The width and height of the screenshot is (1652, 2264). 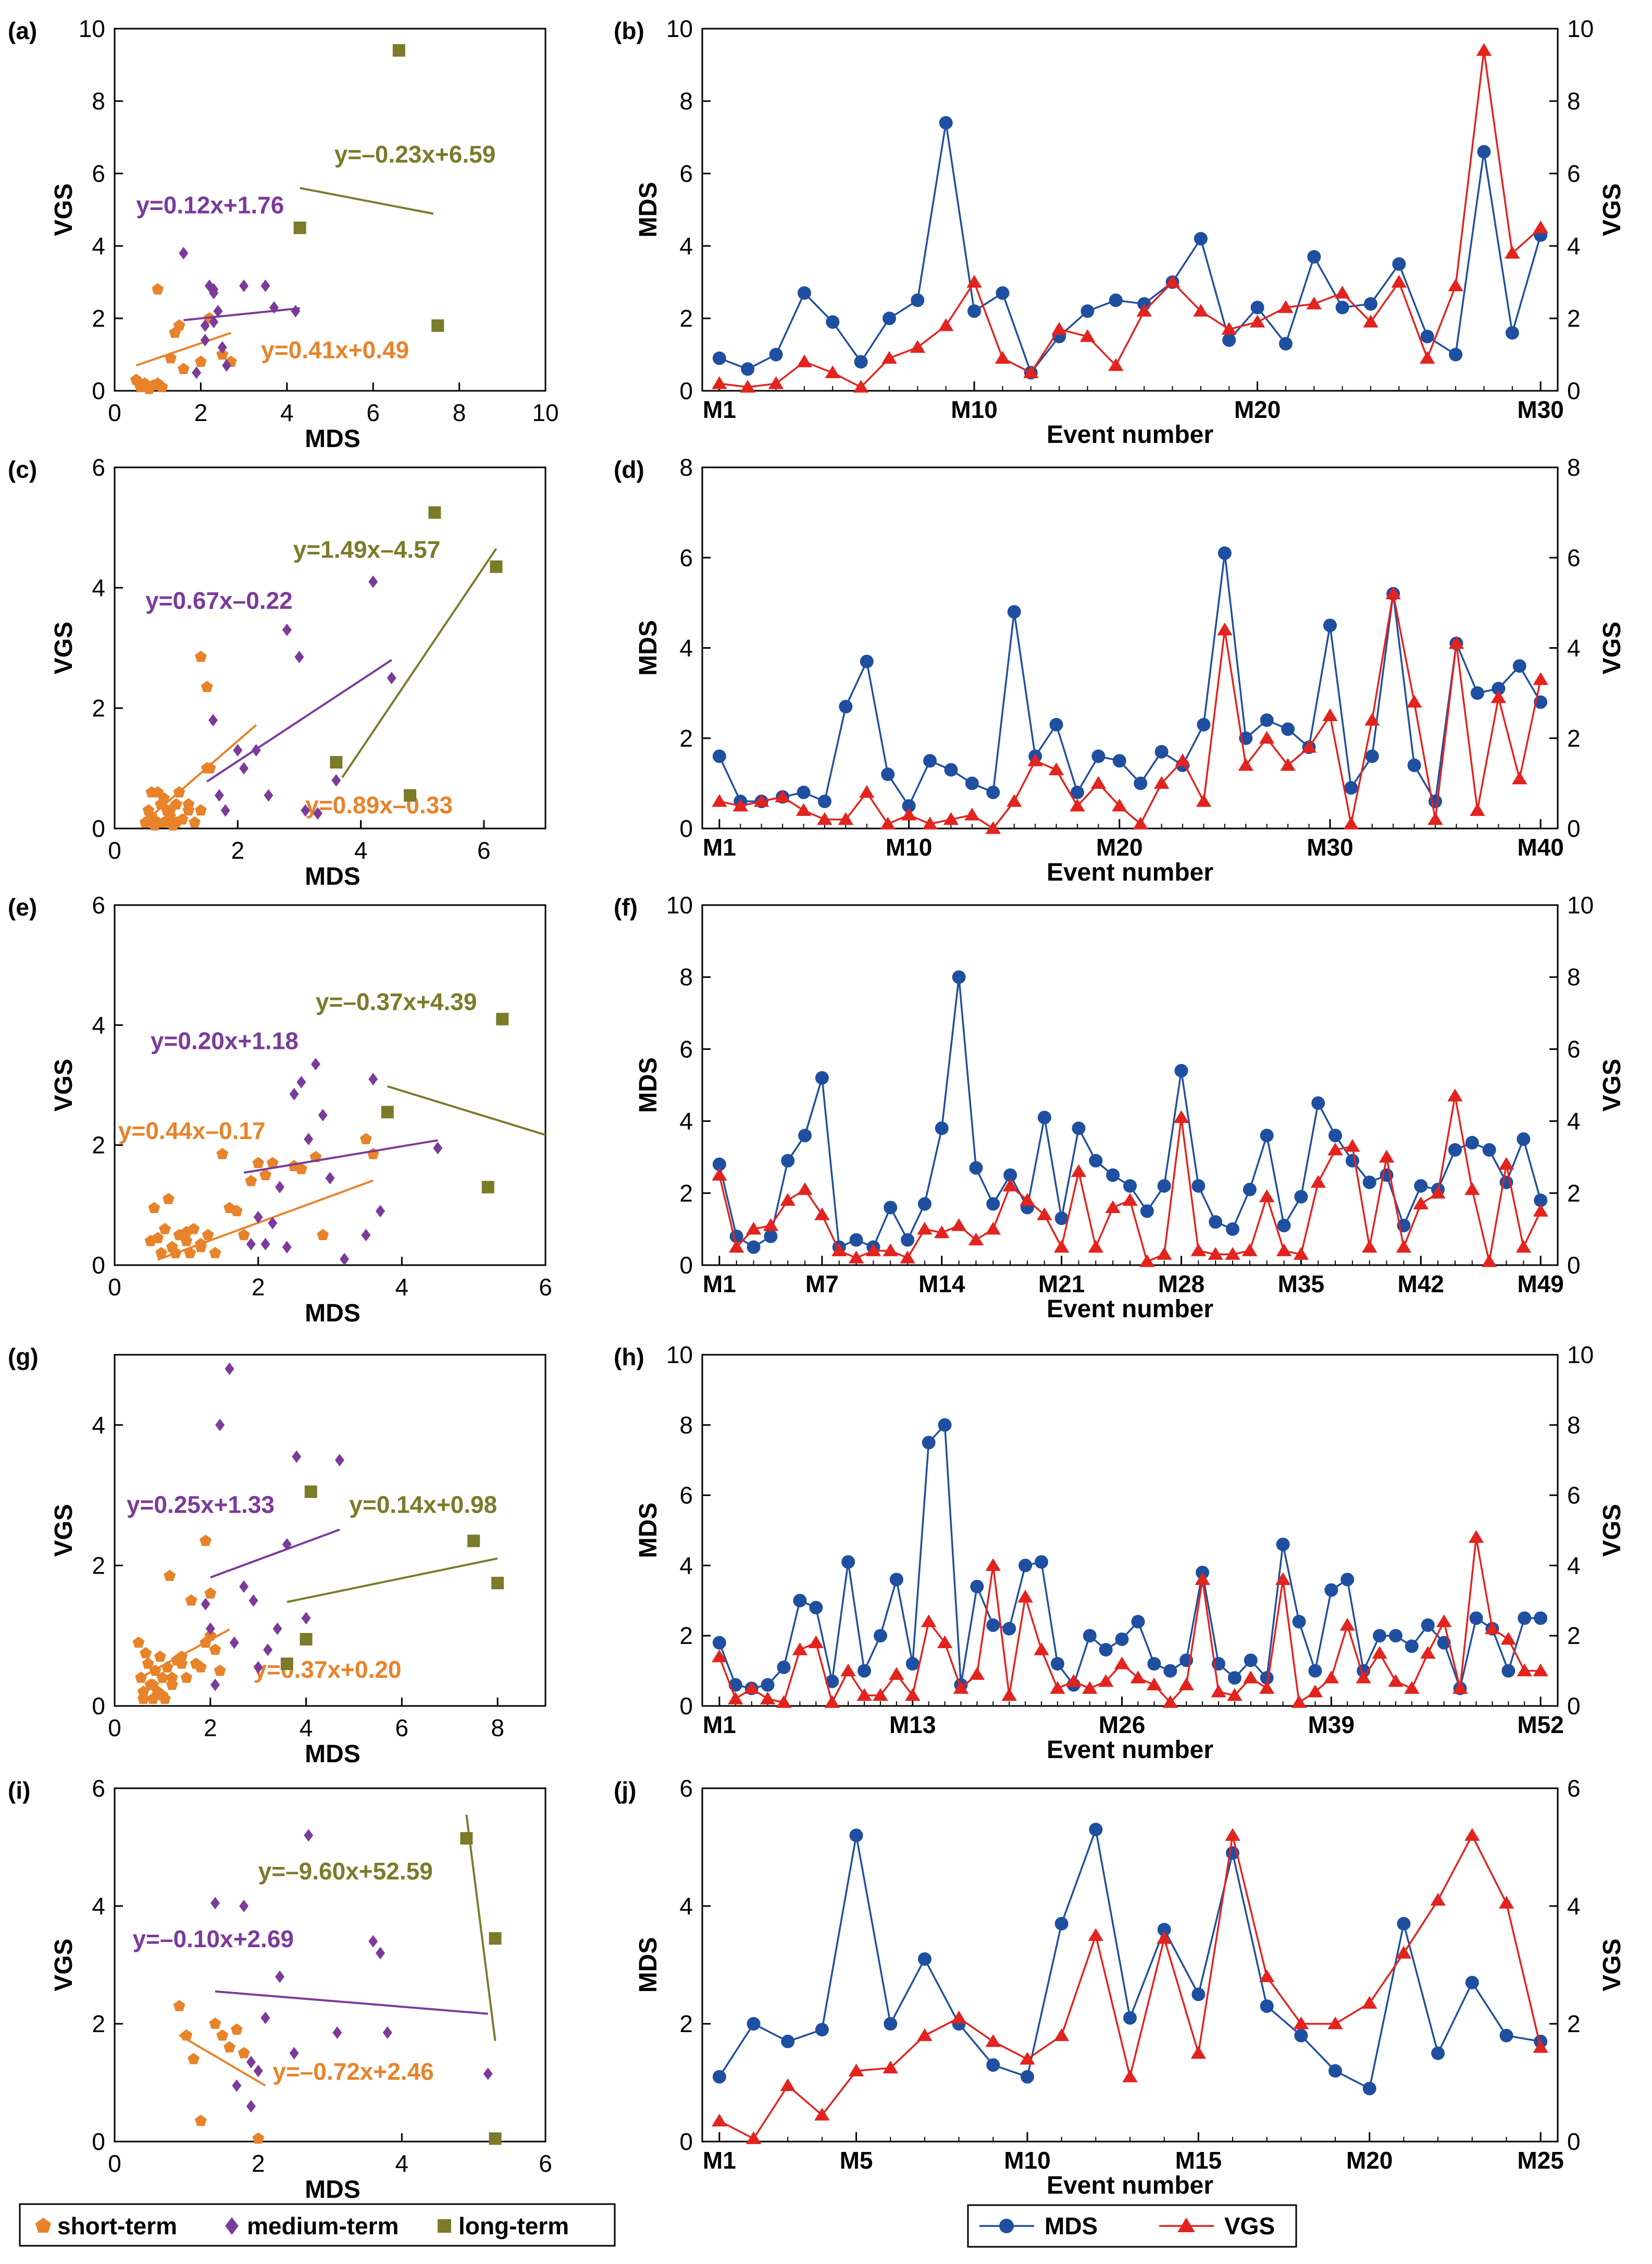 What do you see at coordinates (275, 1553) in the screenshot?
I see `medium-fit-line` at bounding box center [275, 1553].